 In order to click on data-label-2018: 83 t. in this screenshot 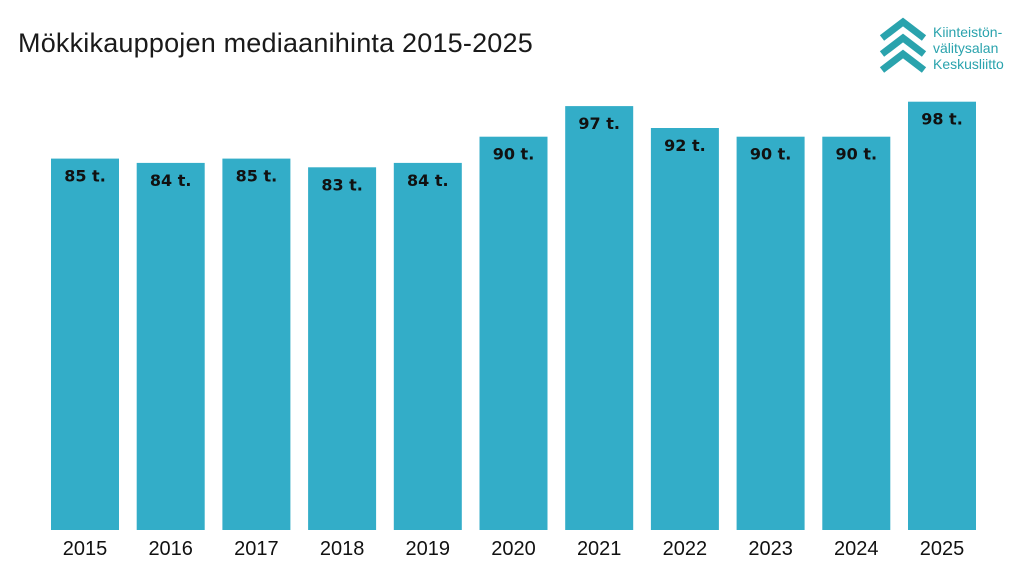, I will do `click(342, 184)`.